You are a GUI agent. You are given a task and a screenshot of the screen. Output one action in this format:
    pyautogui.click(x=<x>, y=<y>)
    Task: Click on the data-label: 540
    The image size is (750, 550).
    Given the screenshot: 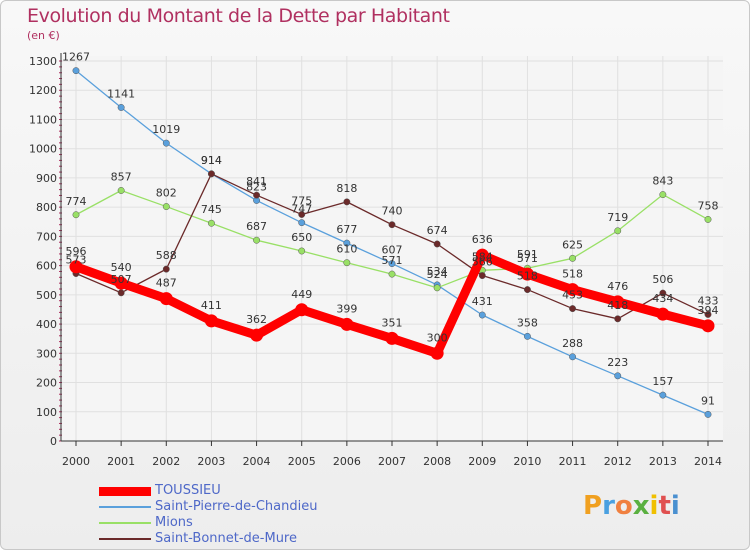 What is the action you would take?
    pyautogui.click(x=121, y=267)
    